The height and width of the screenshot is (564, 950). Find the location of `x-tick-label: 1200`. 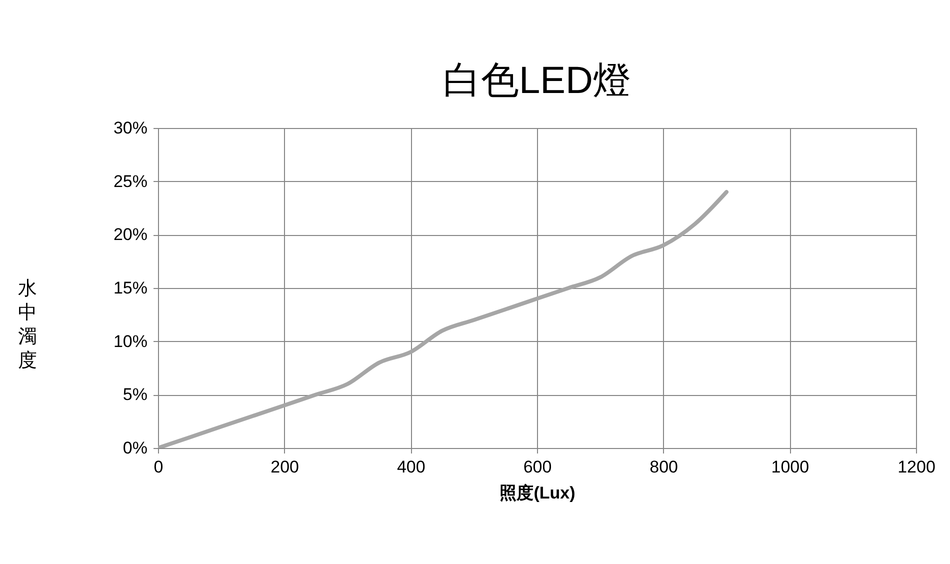

x-tick-label: 1200 is located at coordinates (917, 467).